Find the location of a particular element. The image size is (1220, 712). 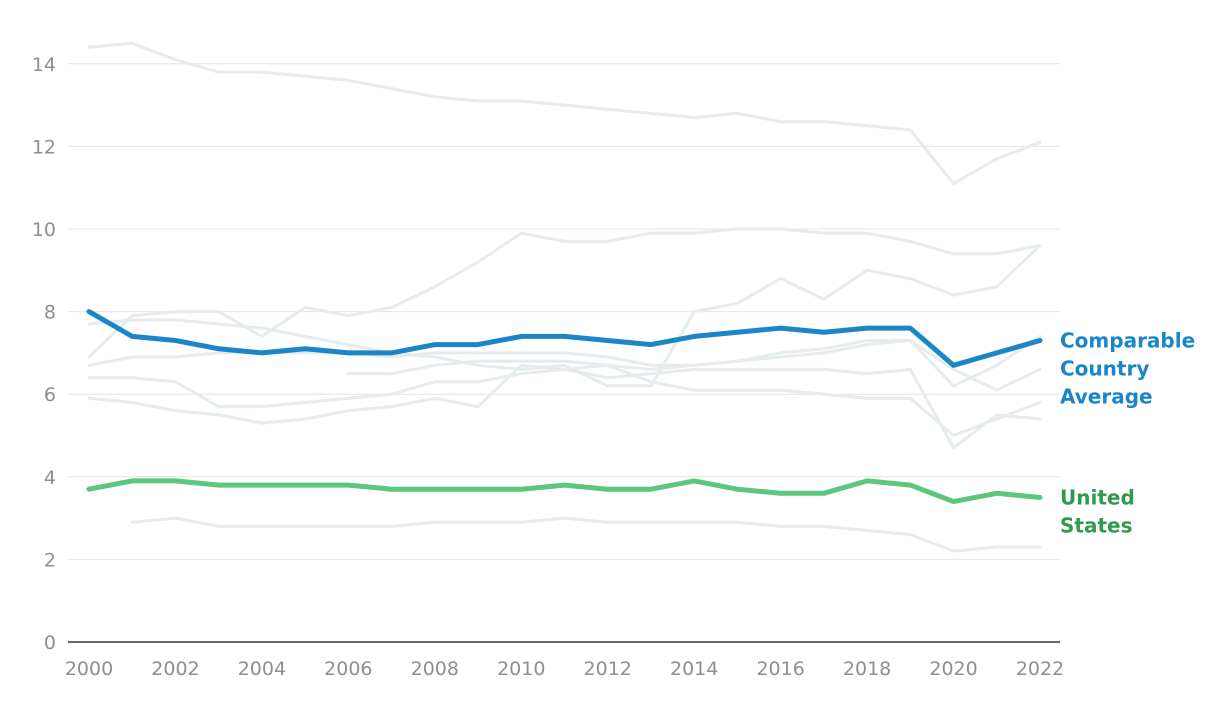

series-labels: Comparable Country Average United States is located at coordinates (1127, 433).